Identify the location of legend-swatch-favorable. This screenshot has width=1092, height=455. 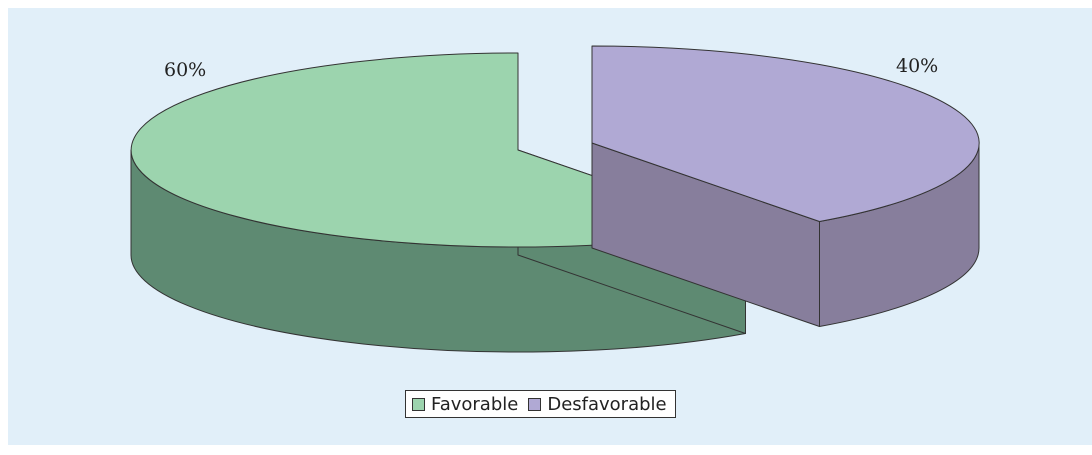
(418, 404).